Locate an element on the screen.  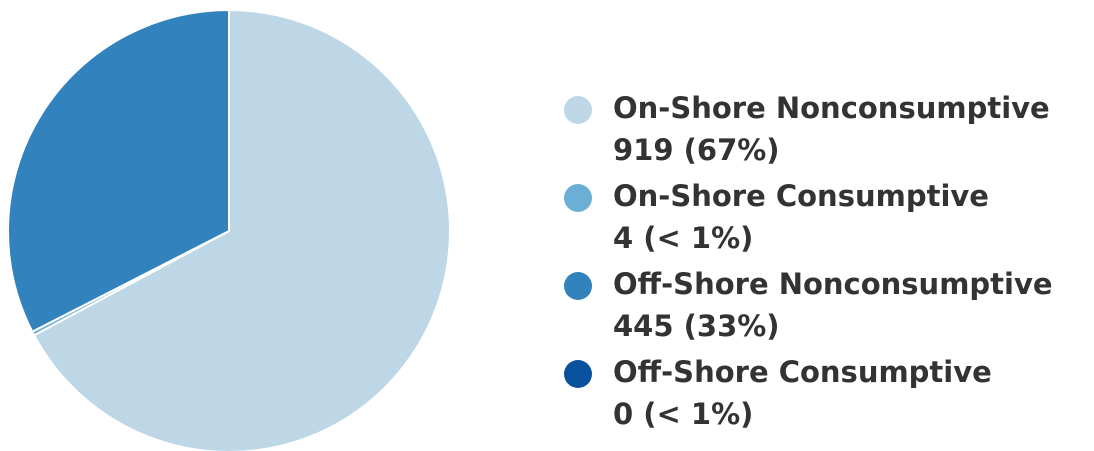
legend-label: On-Shore Nonconsumptive is located at coordinates (831, 108).